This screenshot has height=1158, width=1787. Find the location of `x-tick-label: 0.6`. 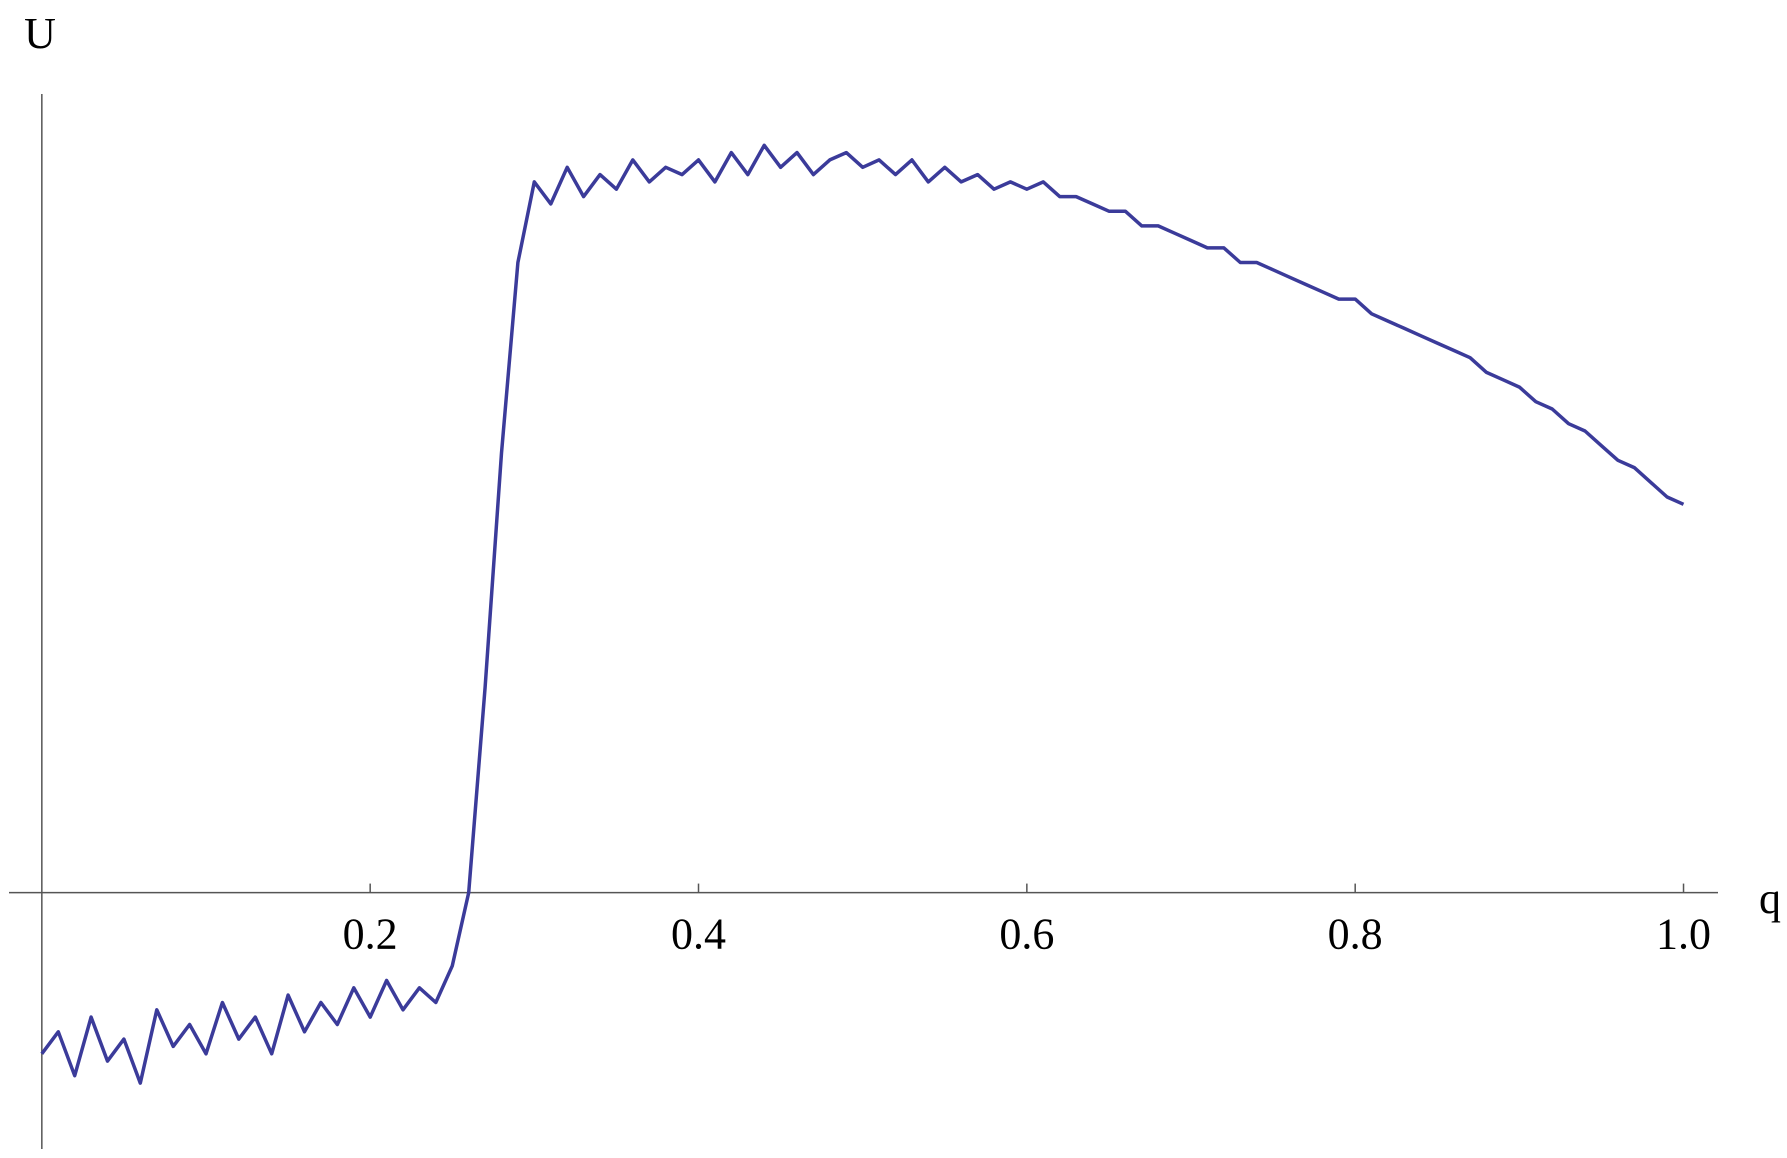

x-tick-label: 0.6 is located at coordinates (1026, 934).